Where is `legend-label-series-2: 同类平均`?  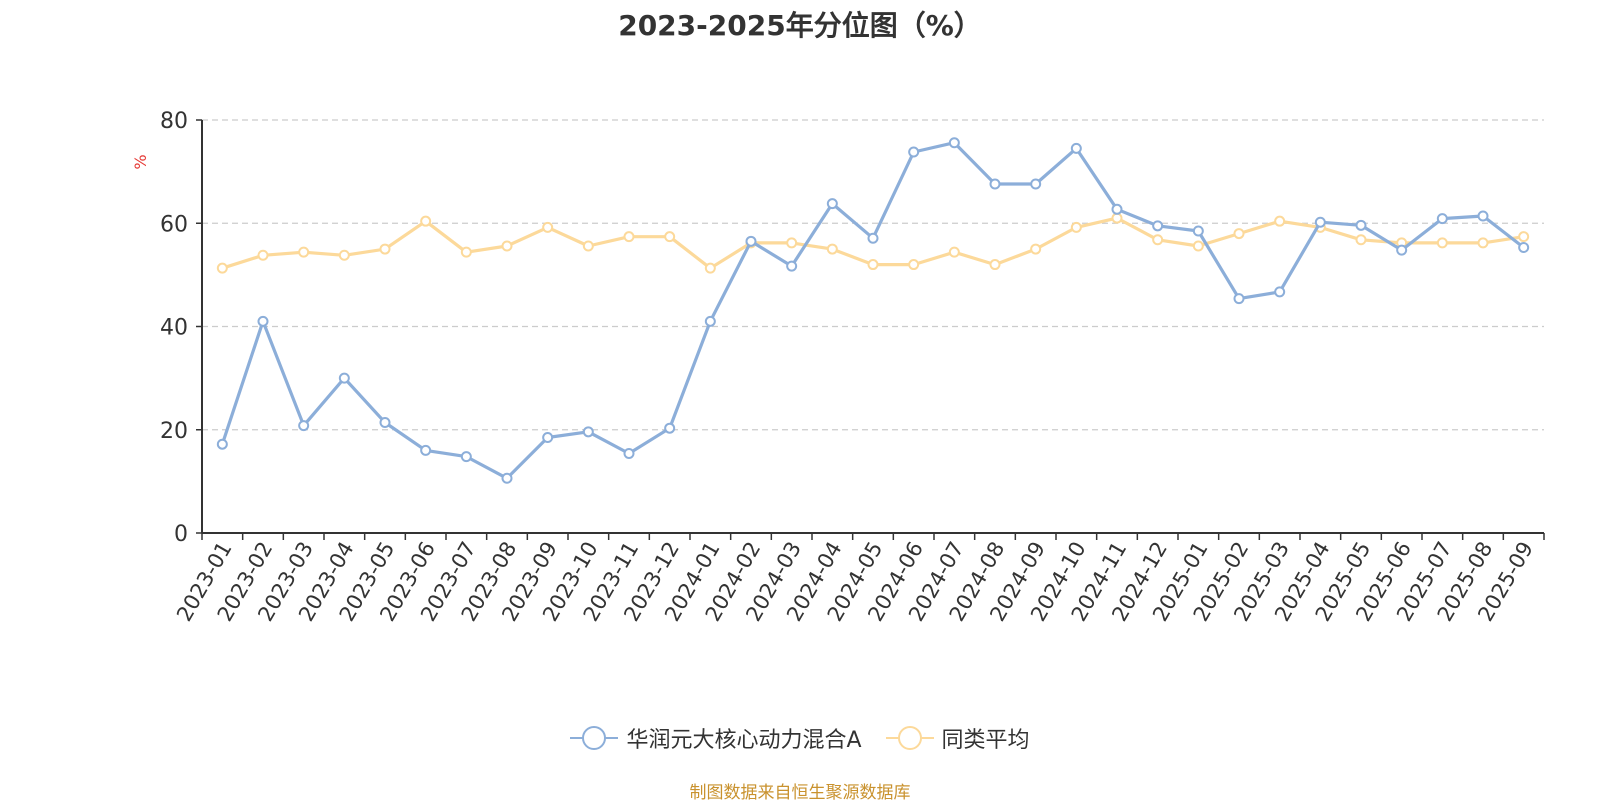 legend-label-series-2: 同类平均 is located at coordinates (985, 740).